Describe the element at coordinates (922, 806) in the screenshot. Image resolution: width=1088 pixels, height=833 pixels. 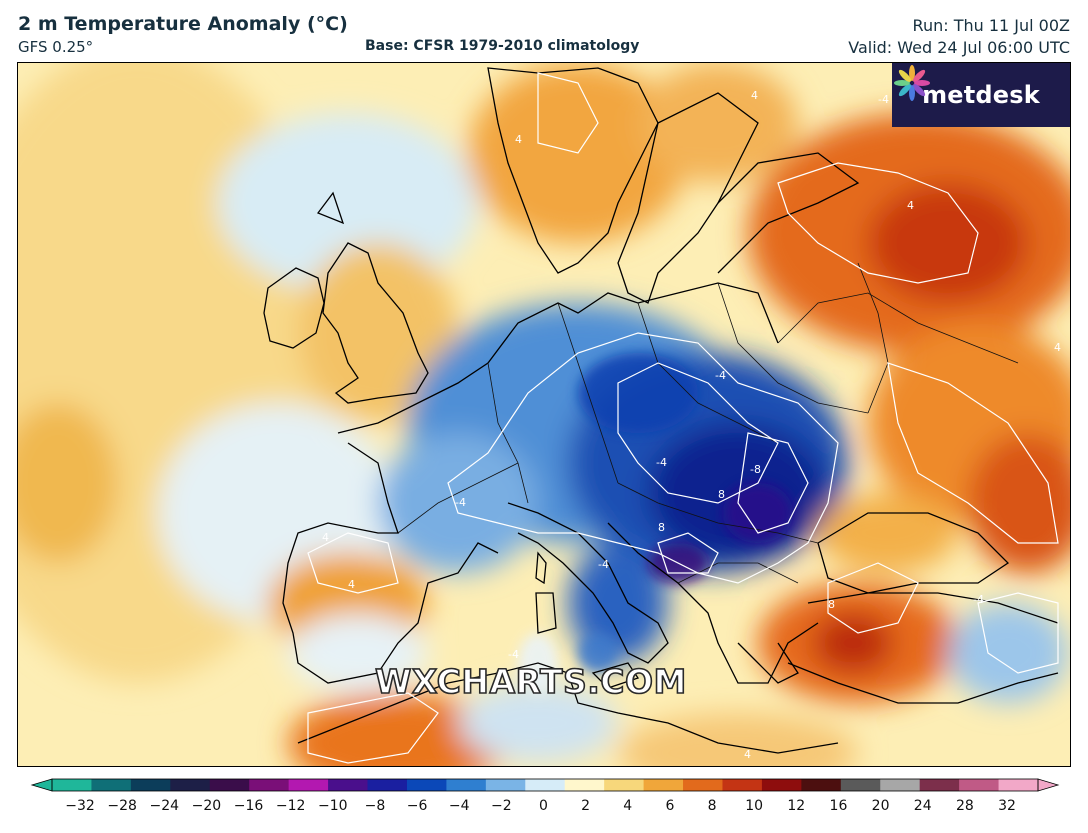
I see `colorbar-tick-label: 24` at that location.